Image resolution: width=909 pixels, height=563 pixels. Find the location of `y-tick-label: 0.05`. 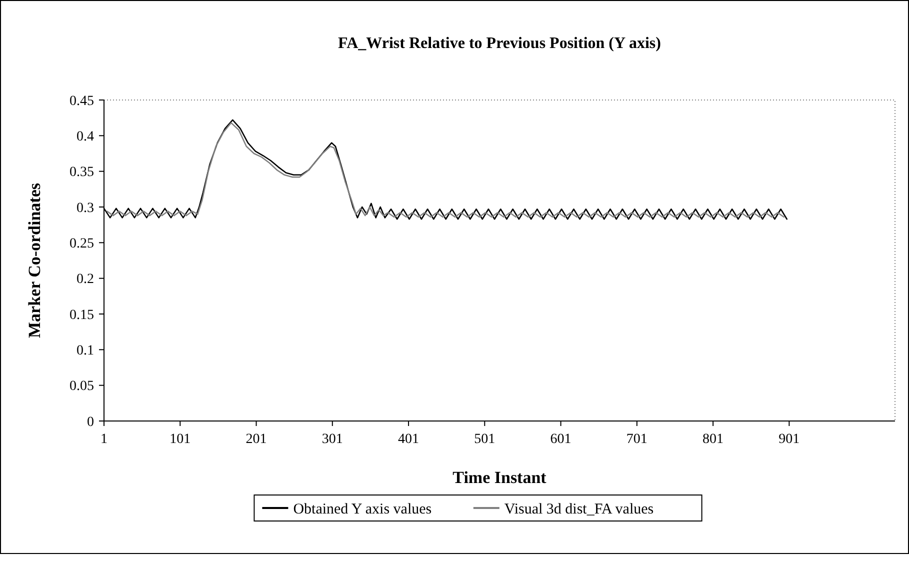

y-tick-label: 0.05 is located at coordinates (82, 386).